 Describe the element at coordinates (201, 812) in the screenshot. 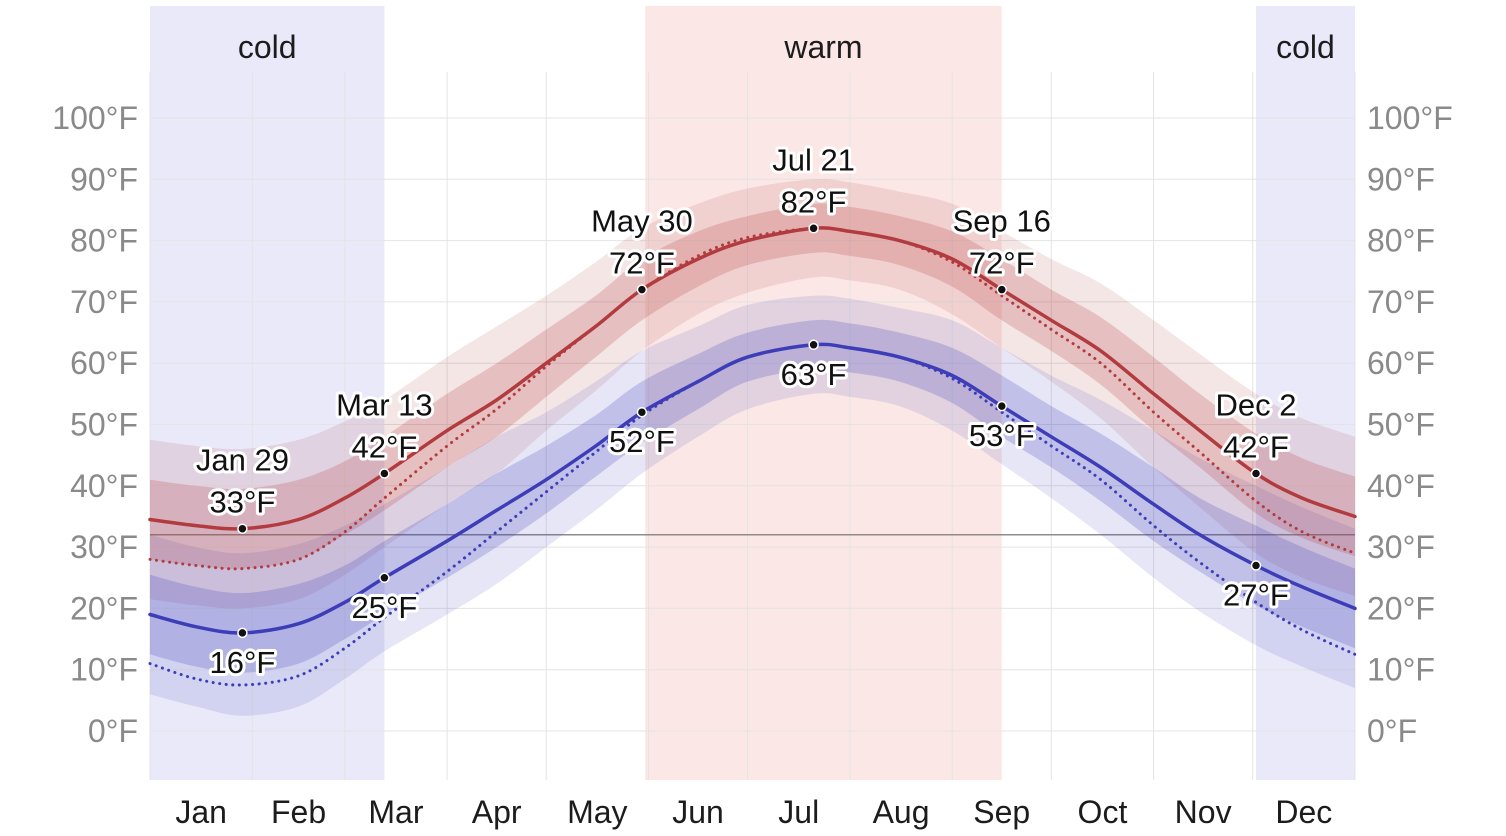

I see `month-label-jan: Jan` at that location.